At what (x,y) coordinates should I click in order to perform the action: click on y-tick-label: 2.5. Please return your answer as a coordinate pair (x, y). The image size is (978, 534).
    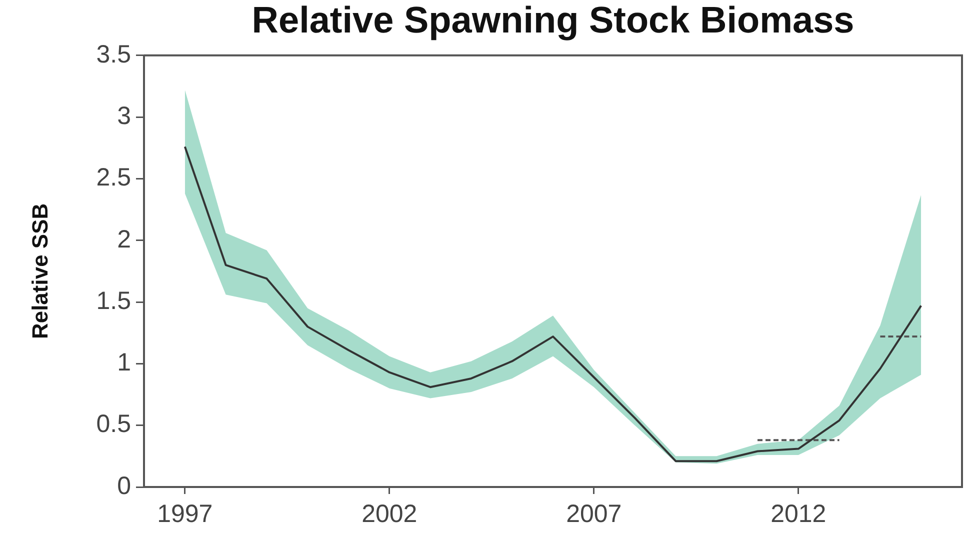
    Looking at the image, I should click on (113, 178).